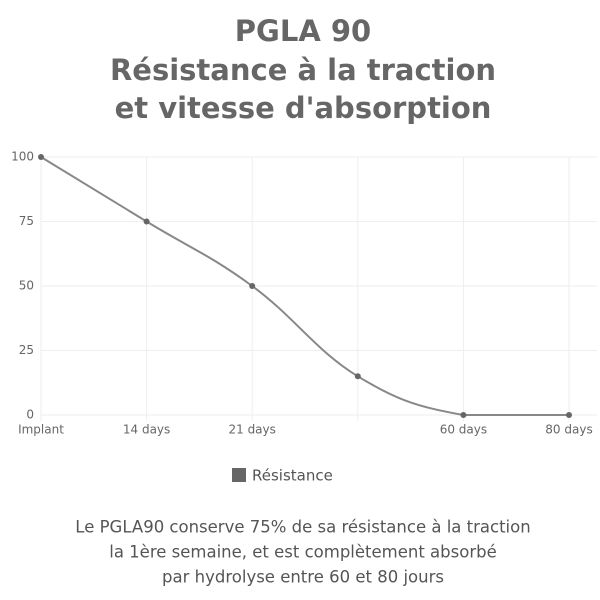 Image resolution: width=600 pixels, height=600 pixels. I want to click on chart-title: Résistance à la traction, so click(303, 70).